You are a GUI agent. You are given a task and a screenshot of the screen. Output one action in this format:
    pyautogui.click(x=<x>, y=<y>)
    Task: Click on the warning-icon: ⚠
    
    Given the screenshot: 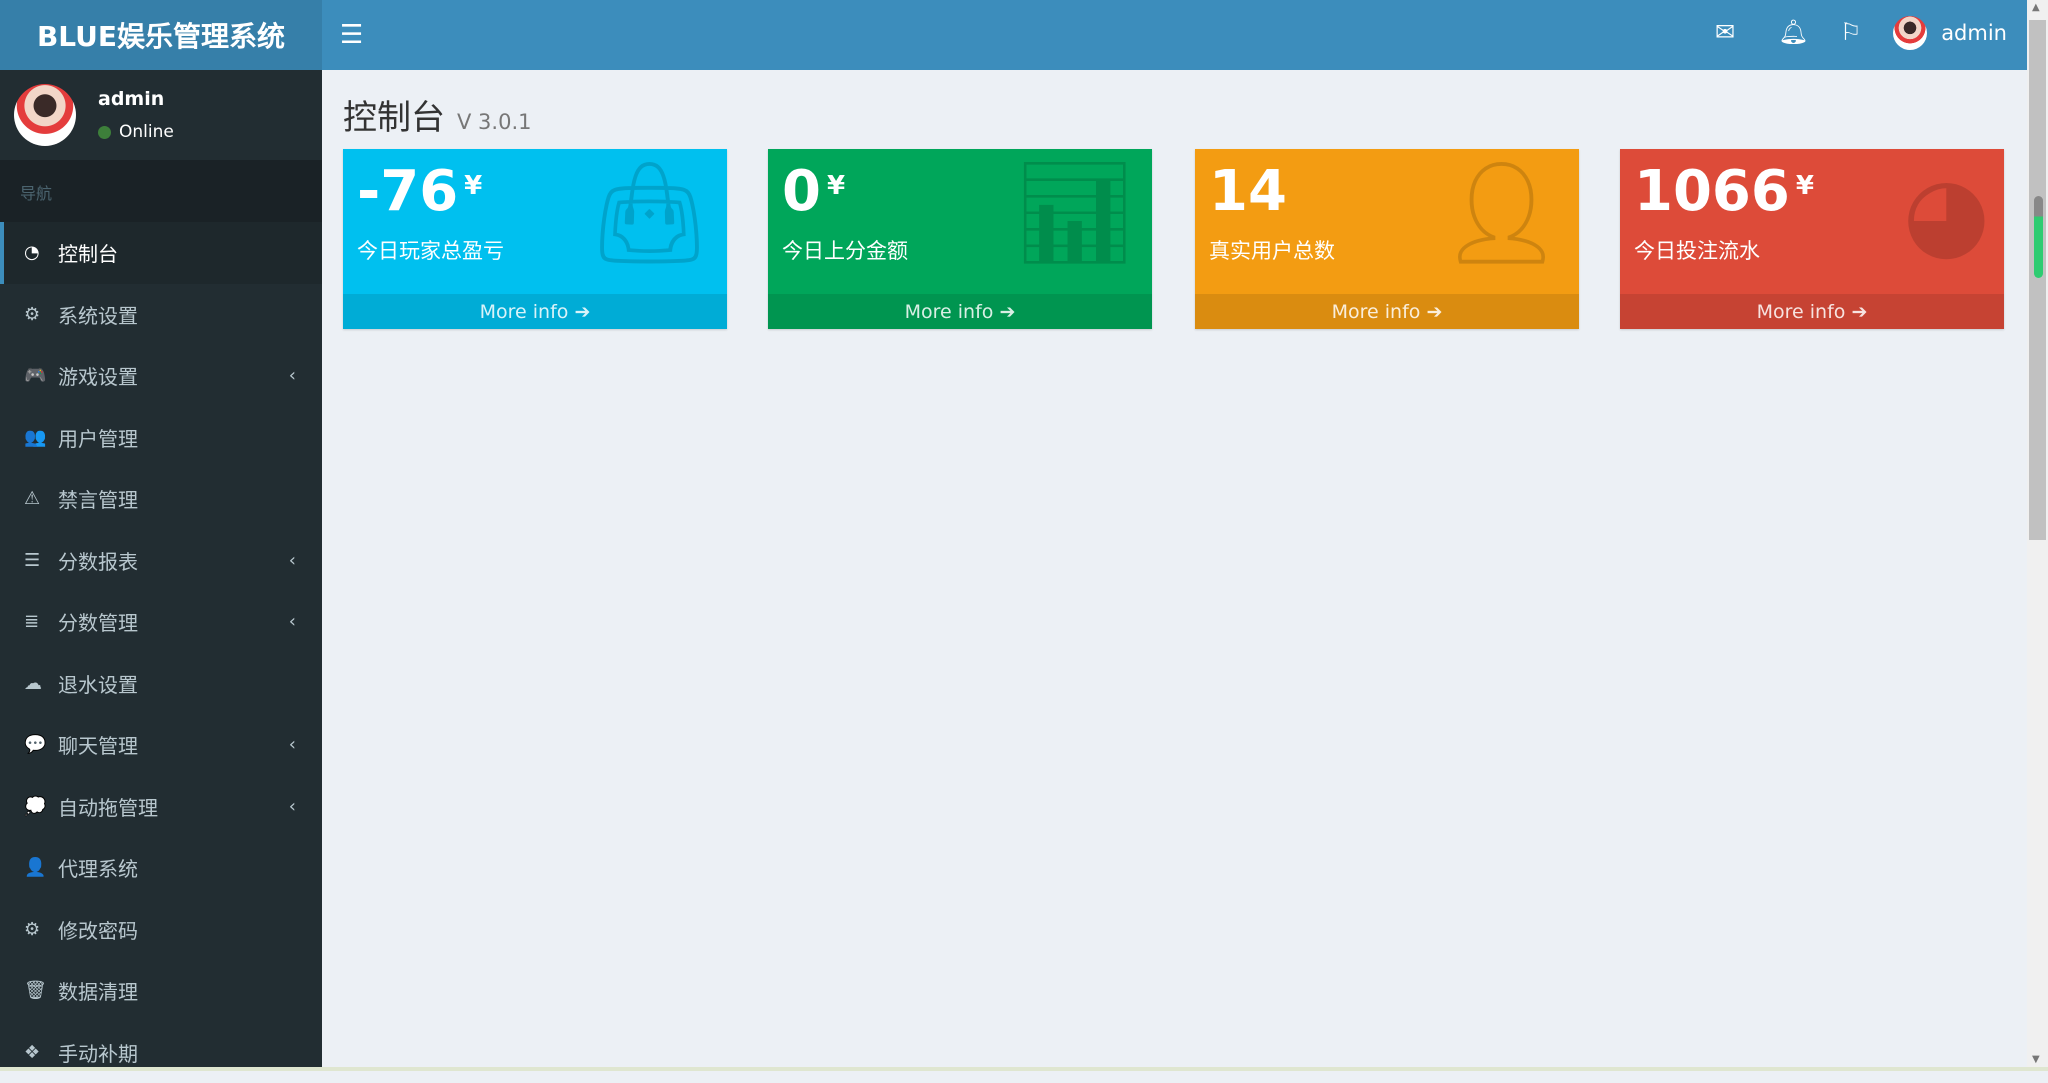 What is the action you would take?
    pyautogui.click(x=41, y=498)
    